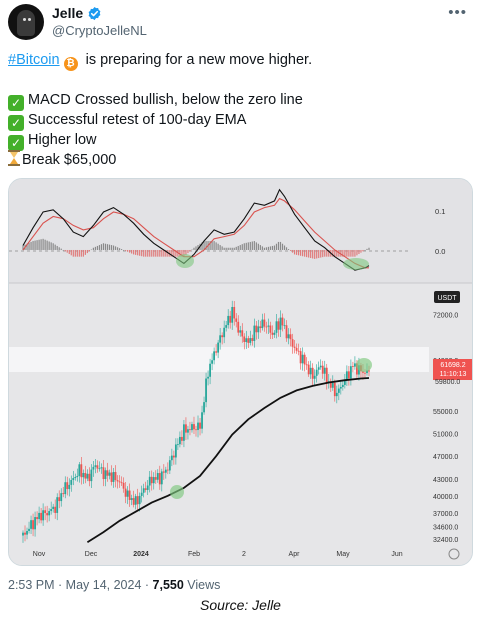  Describe the element at coordinates (240, 605) in the screenshot. I see `source-caption: Source: Jelle` at that location.